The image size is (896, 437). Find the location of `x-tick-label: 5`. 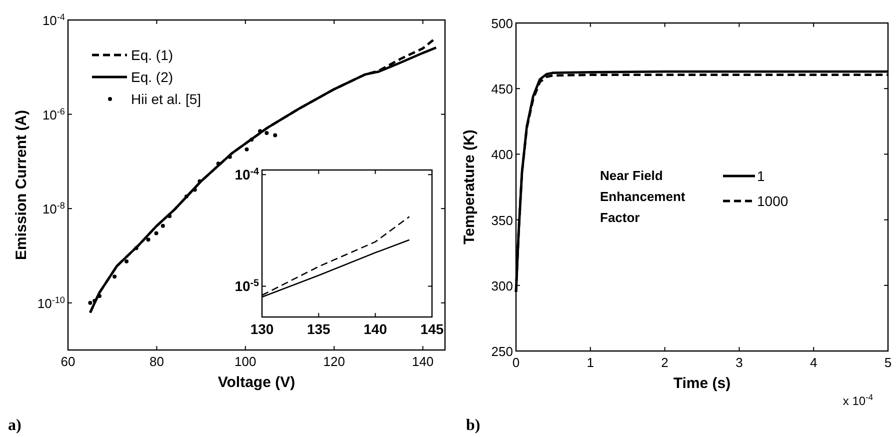

x-tick-label: 5 is located at coordinates (888, 362).